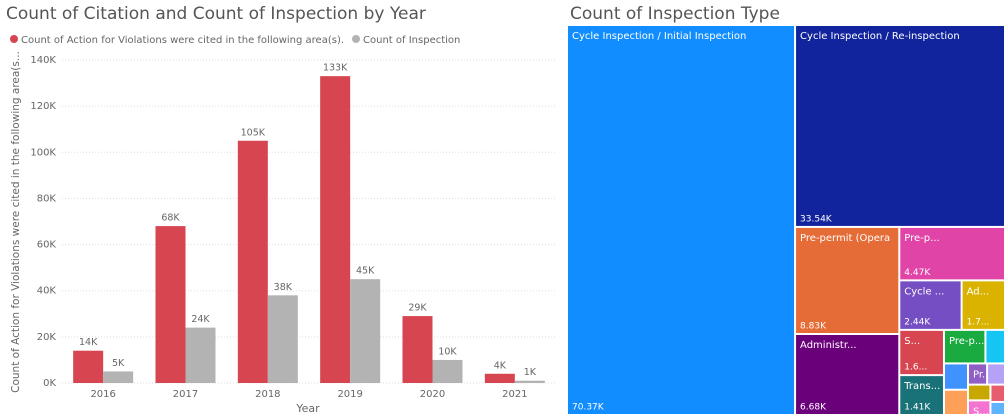 The height and width of the screenshot is (418, 1006). I want to click on y-tick-label: 100K, so click(43, 152).